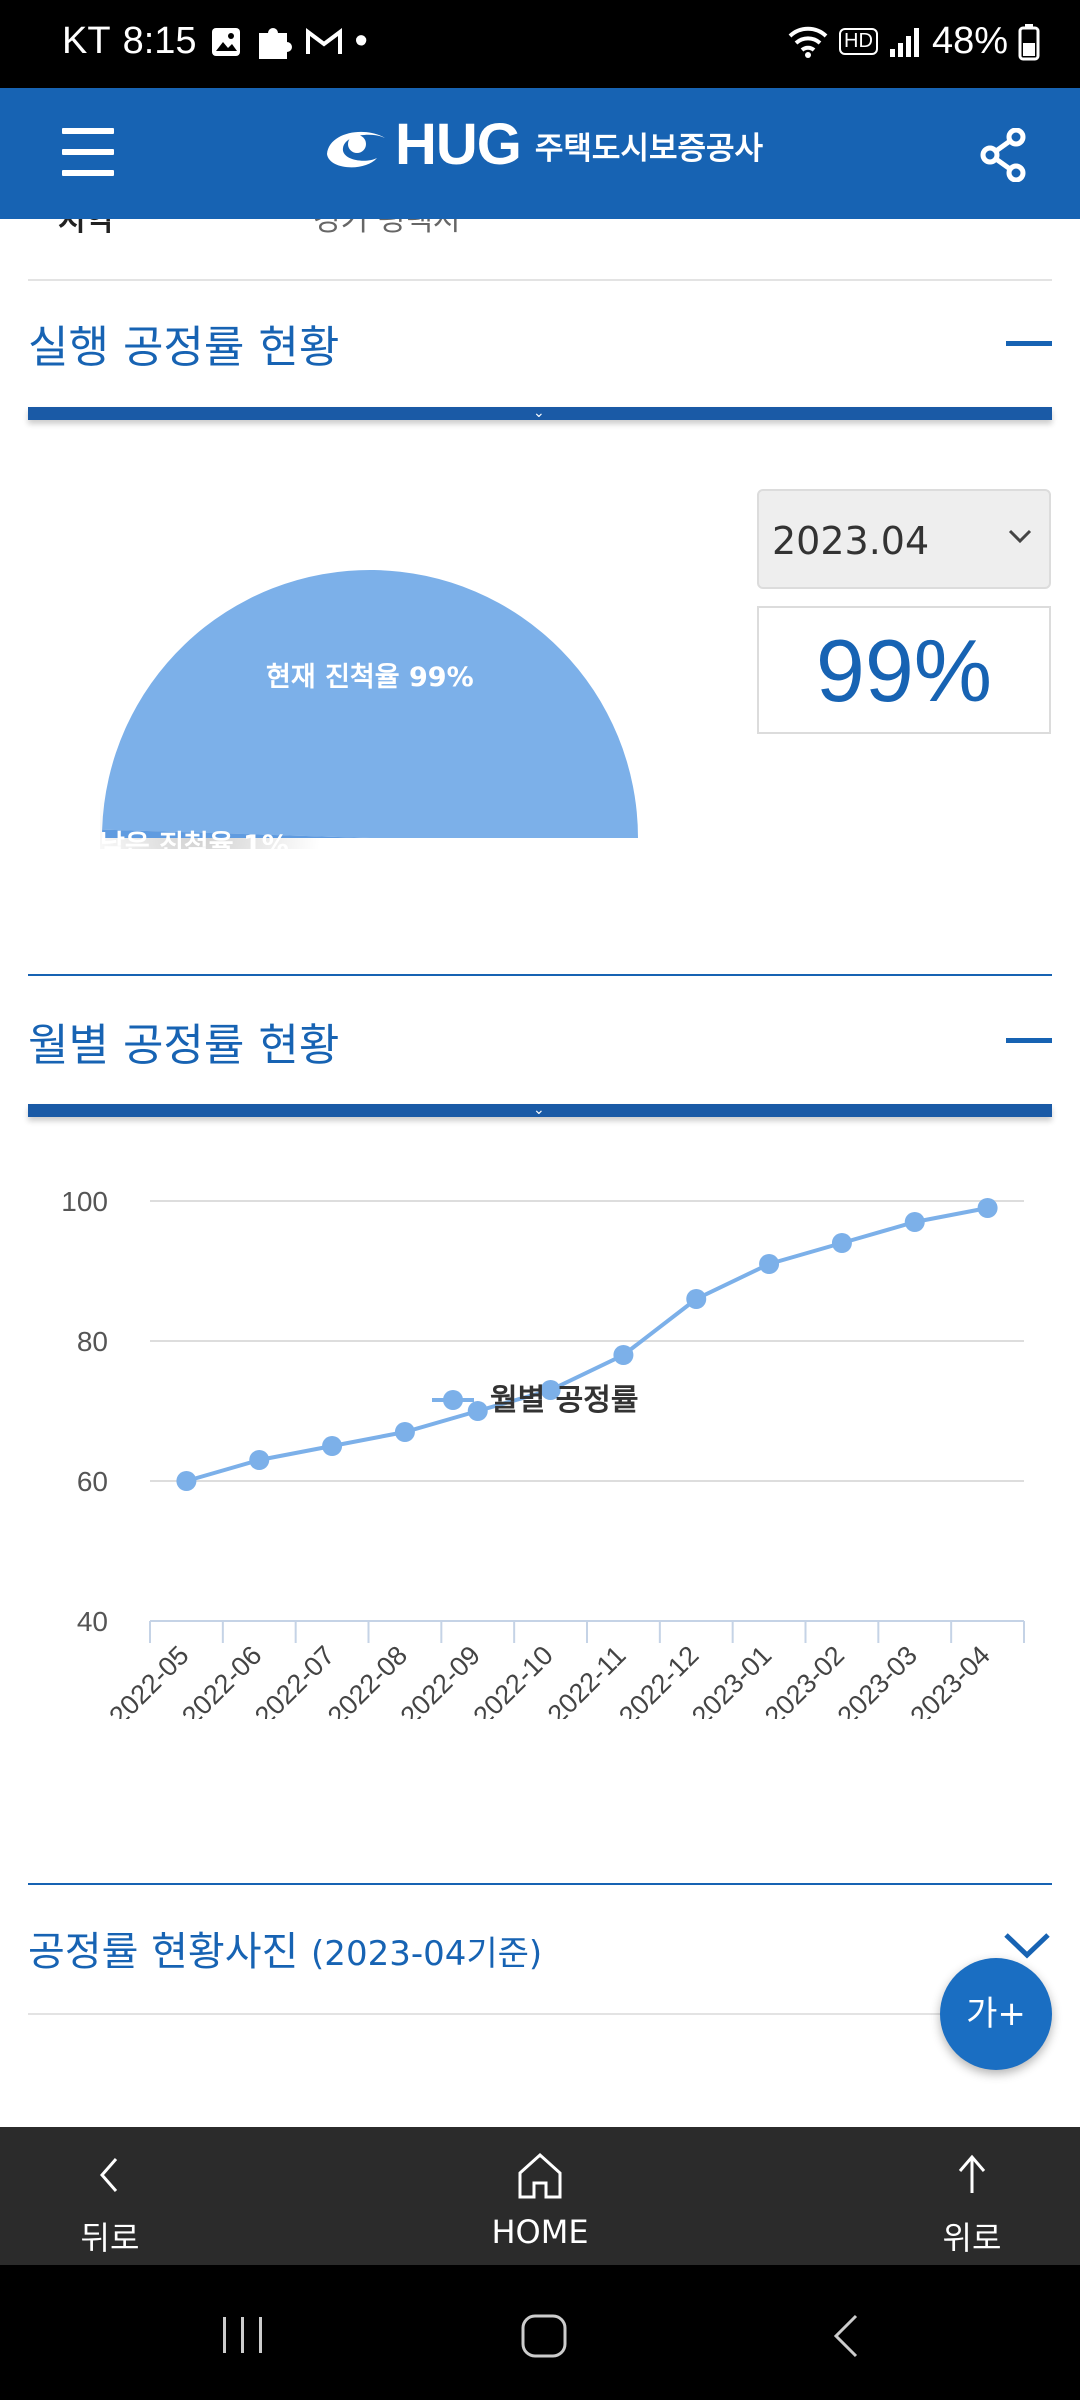  I want to click on home-icon, so click(540, 2175).